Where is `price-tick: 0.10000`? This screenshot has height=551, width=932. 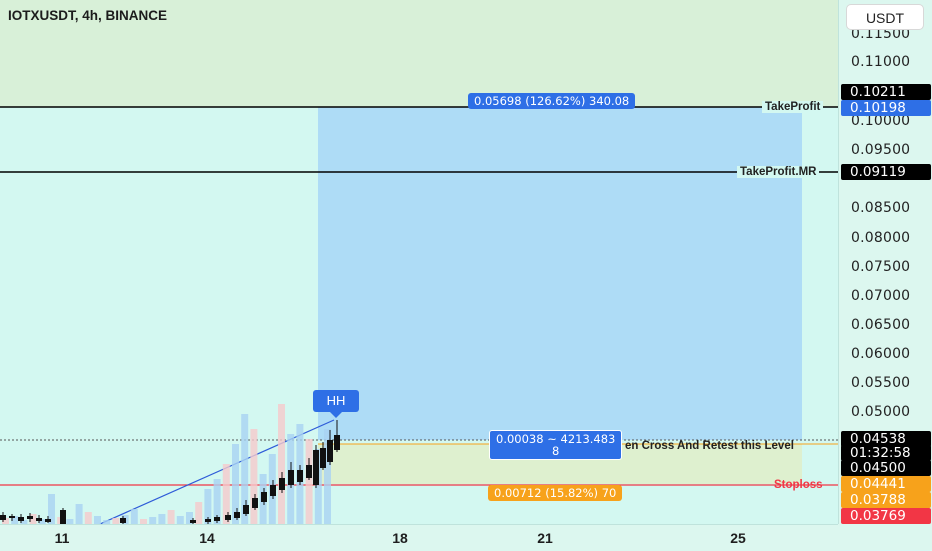
price-tick: 0.10000 is located at coordinates (881, 121).